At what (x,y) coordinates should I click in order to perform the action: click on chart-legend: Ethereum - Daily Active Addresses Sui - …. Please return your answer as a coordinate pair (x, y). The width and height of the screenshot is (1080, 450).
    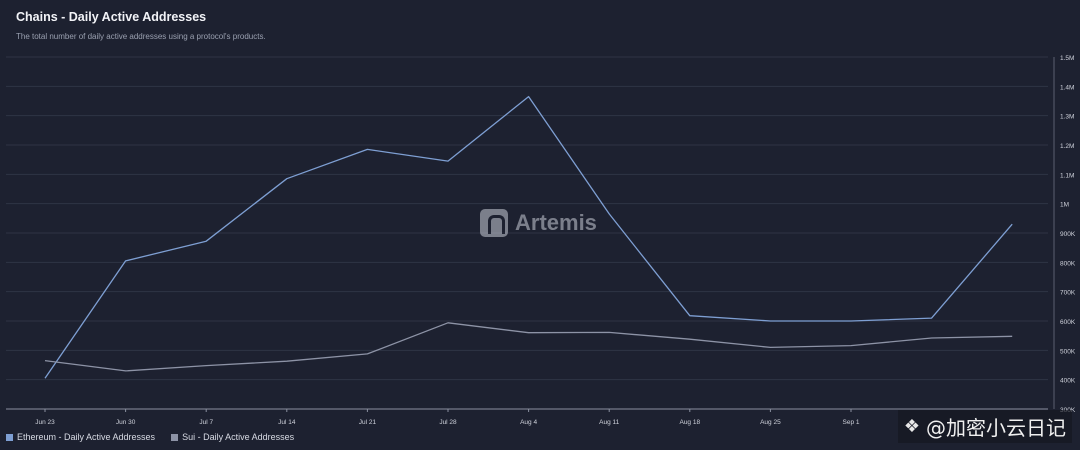
    Looking at the image, I should click on (150, 437).